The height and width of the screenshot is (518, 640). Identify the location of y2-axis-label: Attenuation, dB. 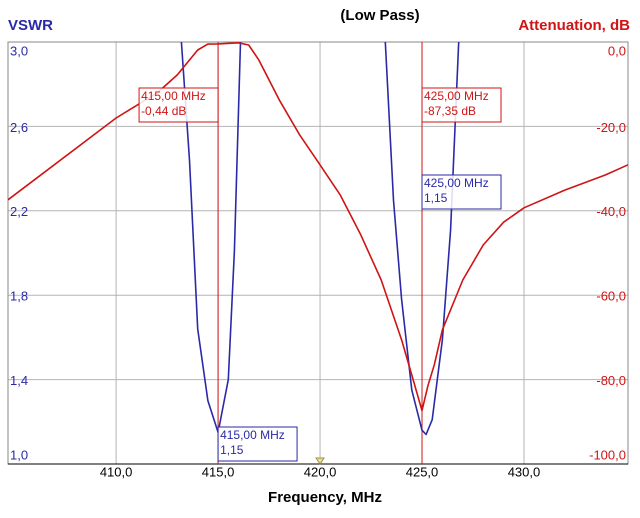
(574, 25).